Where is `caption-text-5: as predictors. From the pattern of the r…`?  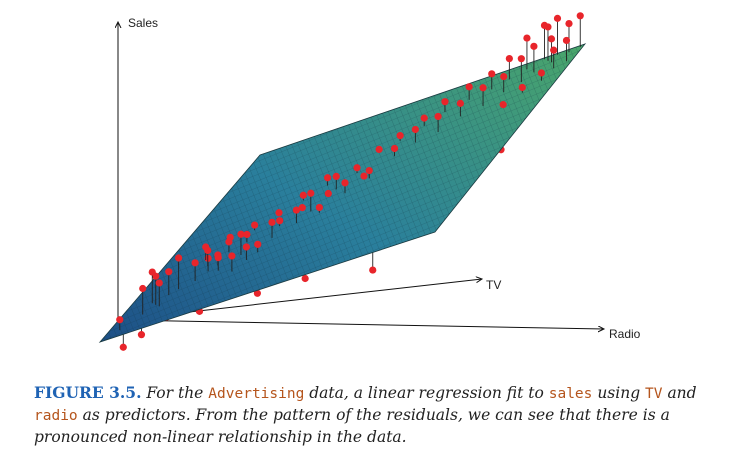
caption-text-5: as predictors. From the pattern of the r… is located at coordinates (352, 426).